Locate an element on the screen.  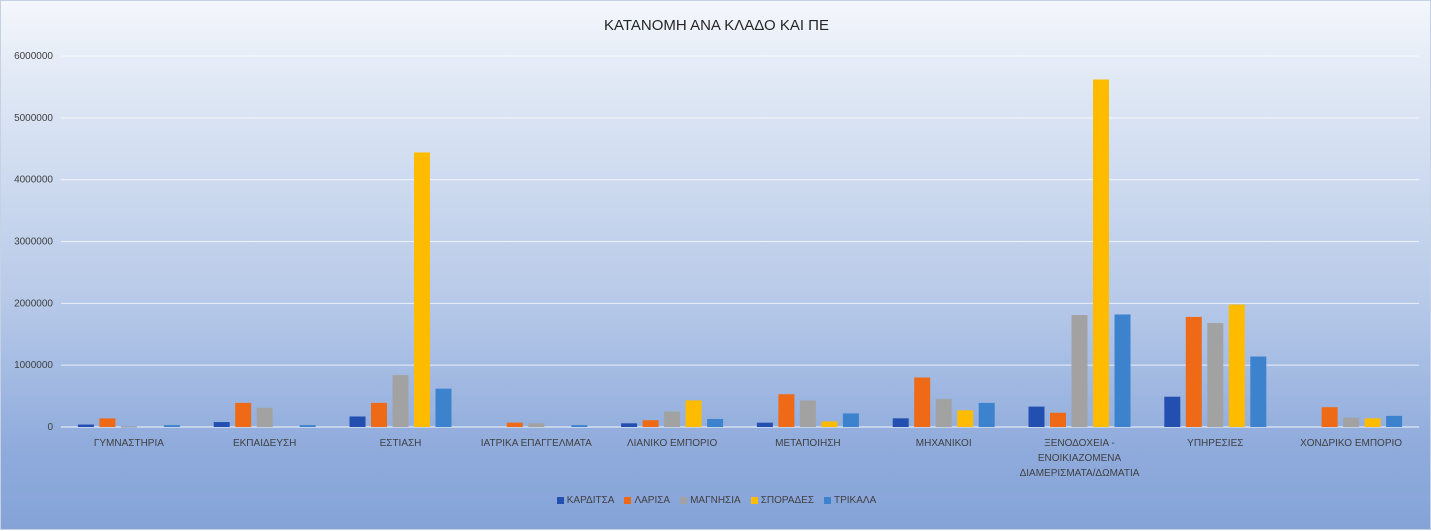
x-tick-label-line: ΜΕΤΑΠΟΙΗΣΗ is located at coordinates (807, 443).